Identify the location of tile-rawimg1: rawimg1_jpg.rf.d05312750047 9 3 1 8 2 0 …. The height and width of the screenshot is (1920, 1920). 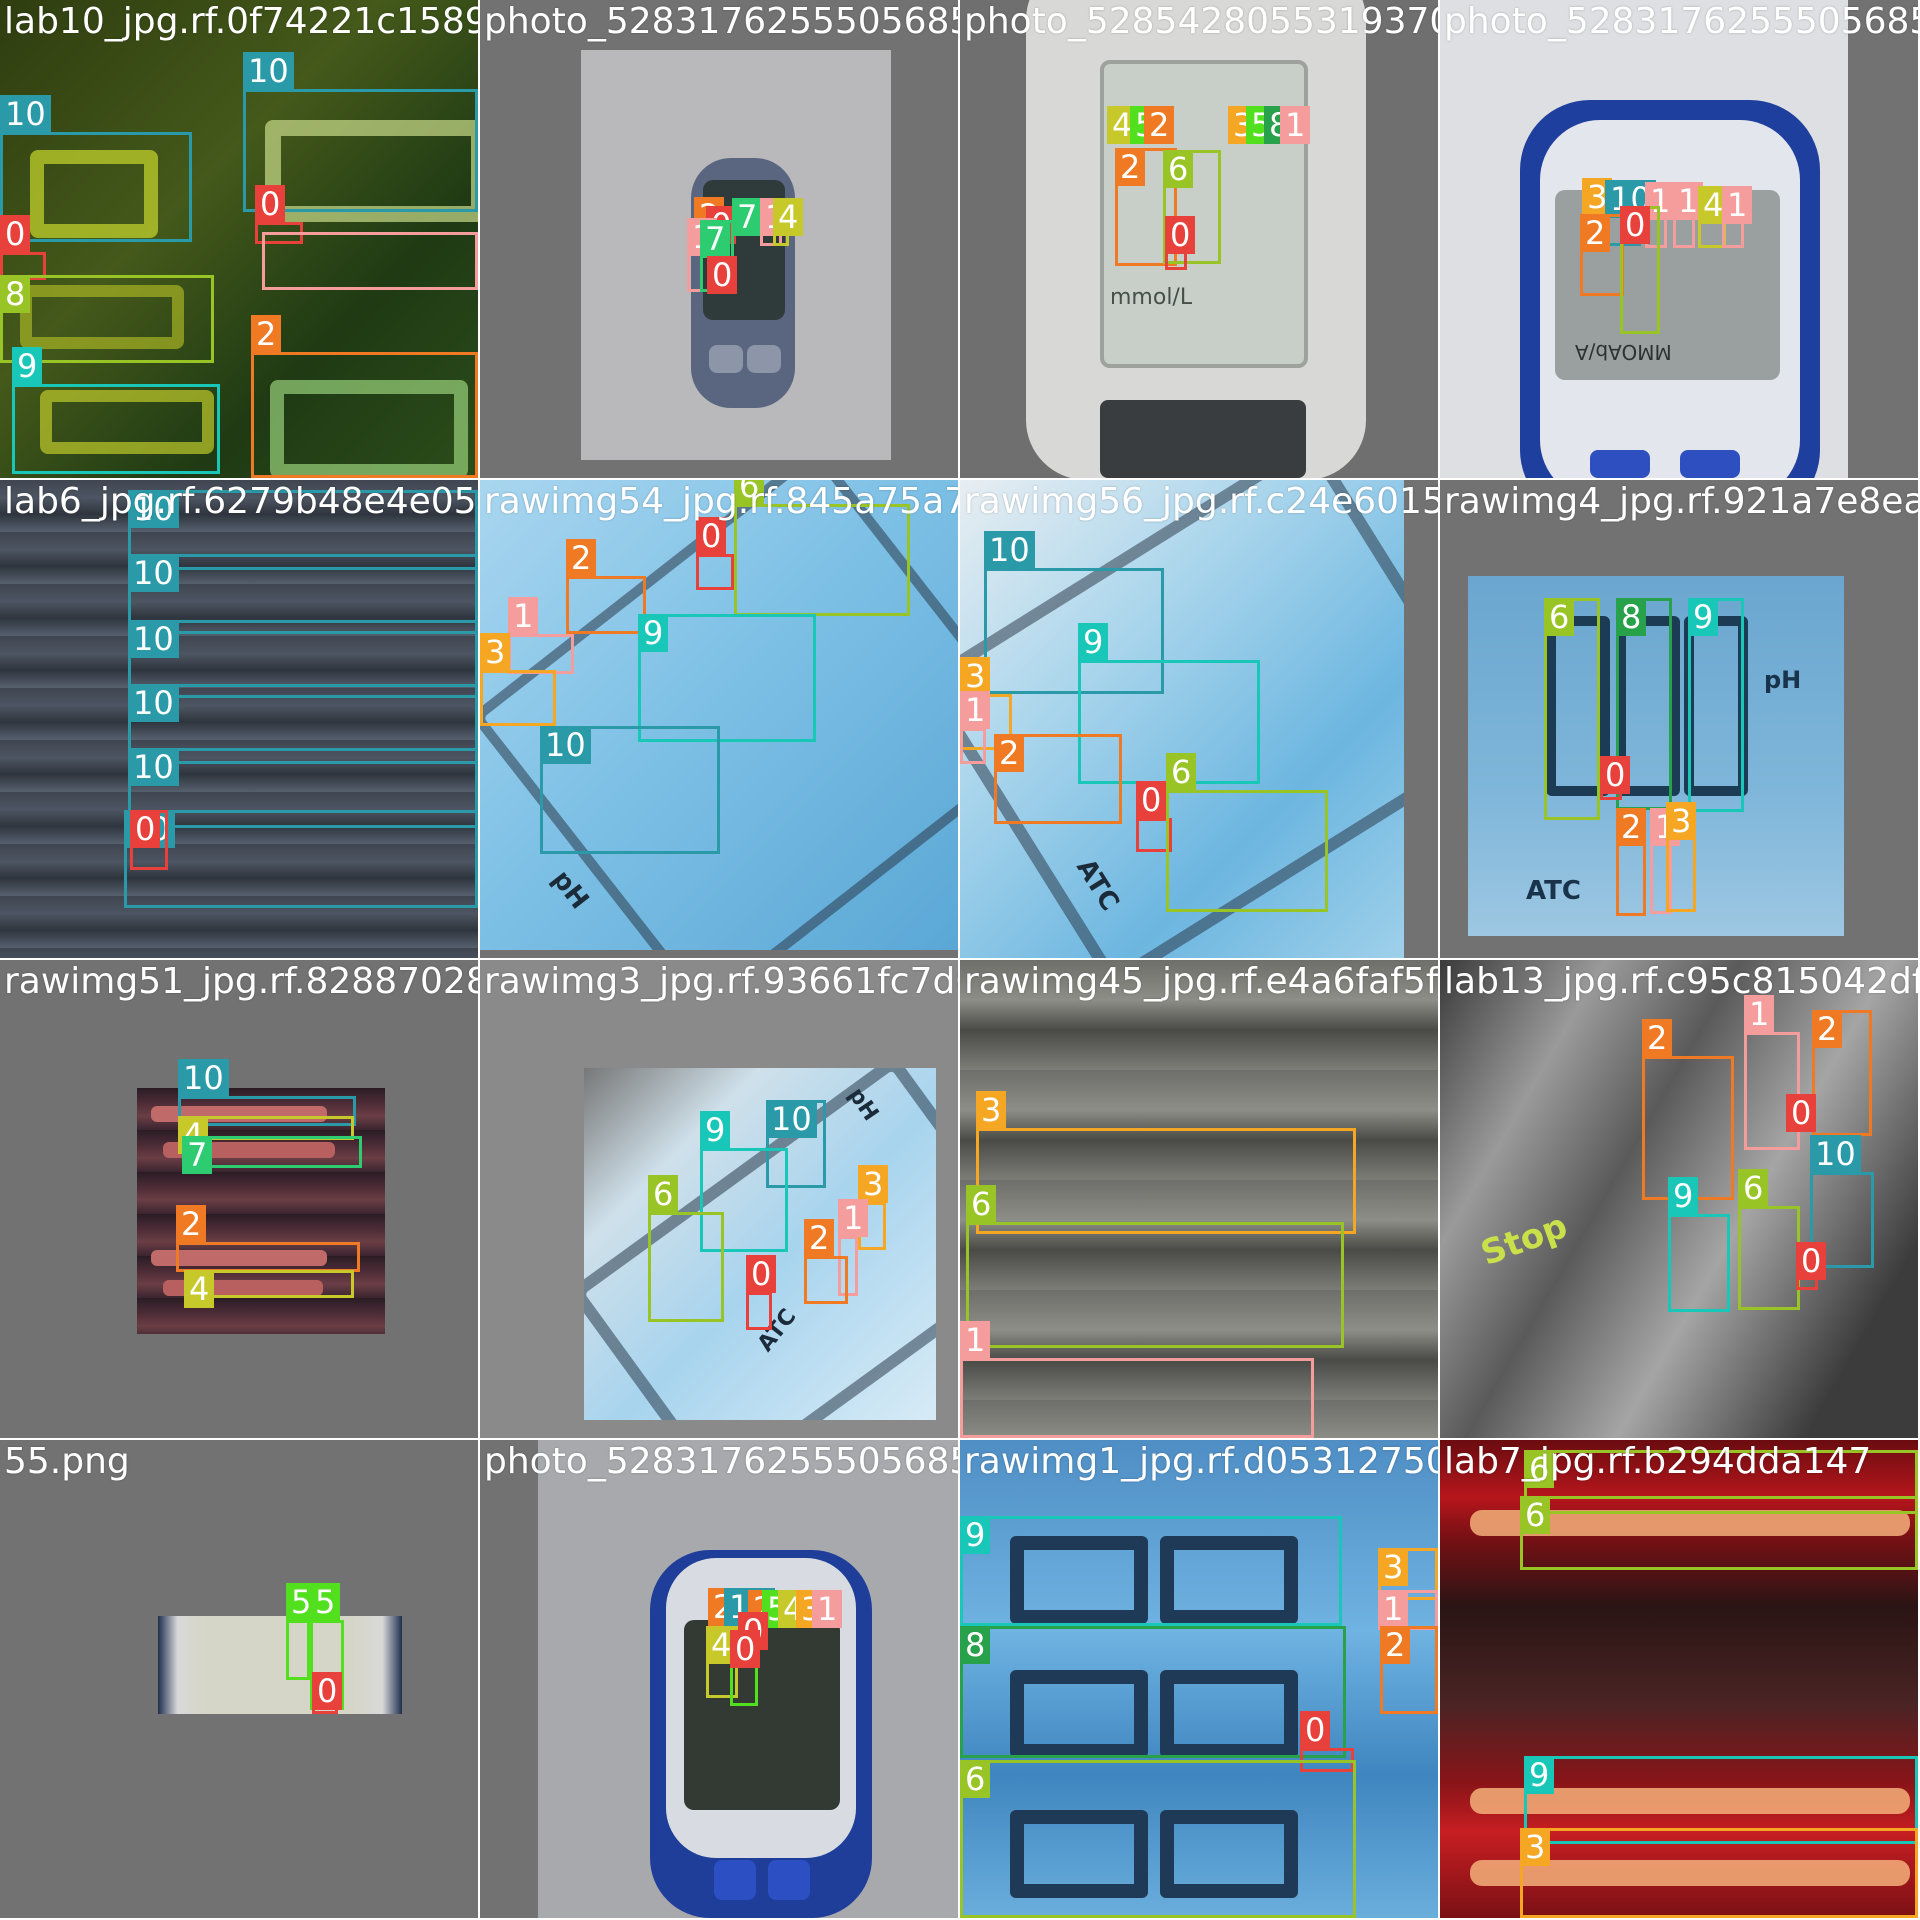
(1199, 1679).